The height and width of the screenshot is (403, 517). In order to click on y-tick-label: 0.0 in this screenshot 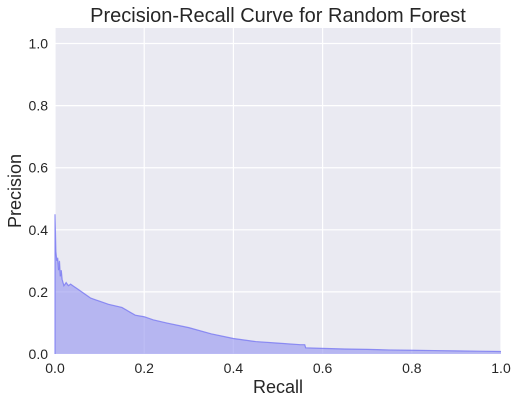, I will do `click(39, 354)`.